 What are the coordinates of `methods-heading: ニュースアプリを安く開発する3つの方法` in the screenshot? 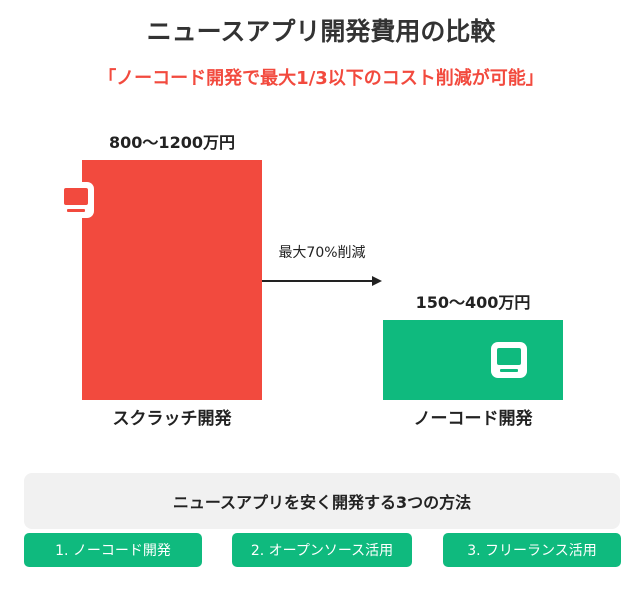 It's located at (322, 502).